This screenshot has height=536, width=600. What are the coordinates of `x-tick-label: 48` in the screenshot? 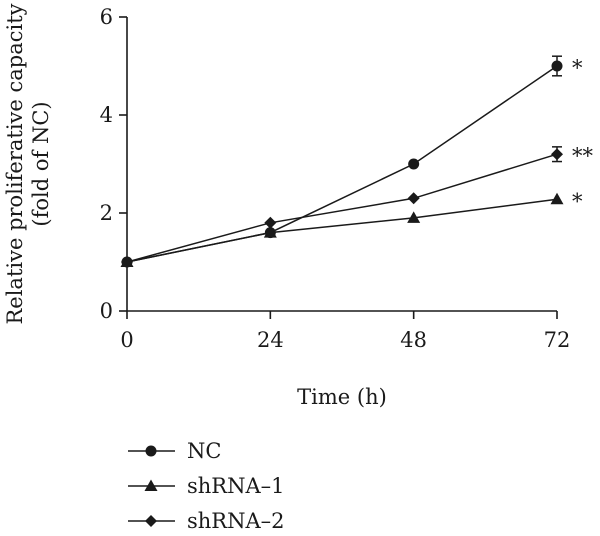 It's located at (413, 340).